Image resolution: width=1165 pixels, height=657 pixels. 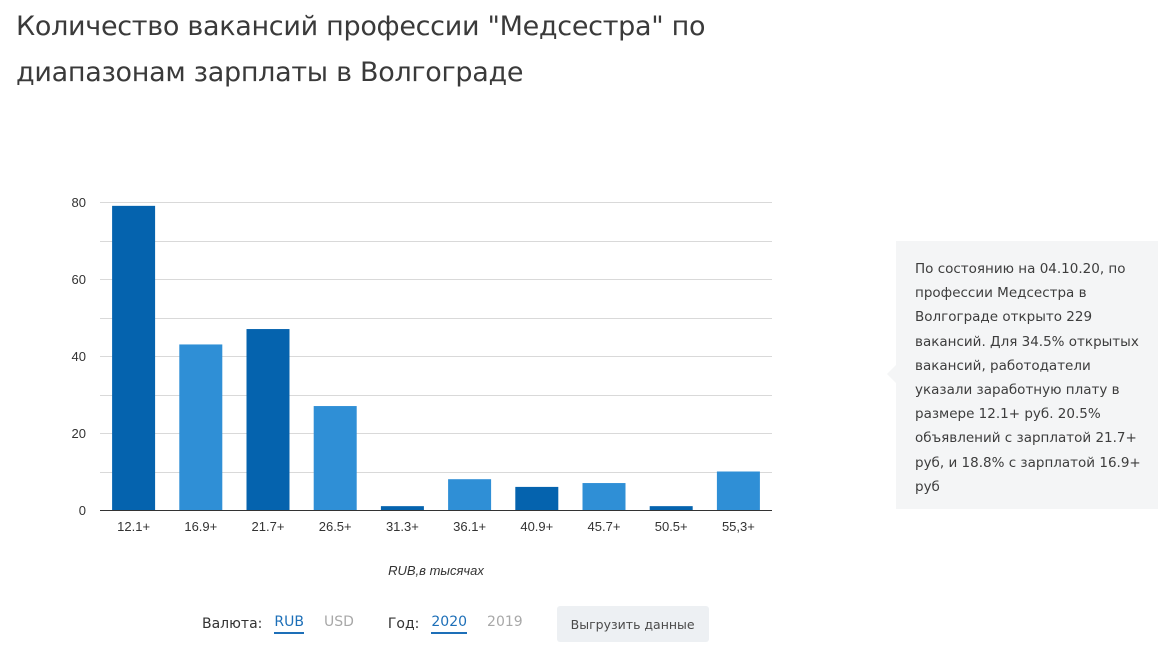 I want to click on bar-36.1+, so click(x=470, y=494).